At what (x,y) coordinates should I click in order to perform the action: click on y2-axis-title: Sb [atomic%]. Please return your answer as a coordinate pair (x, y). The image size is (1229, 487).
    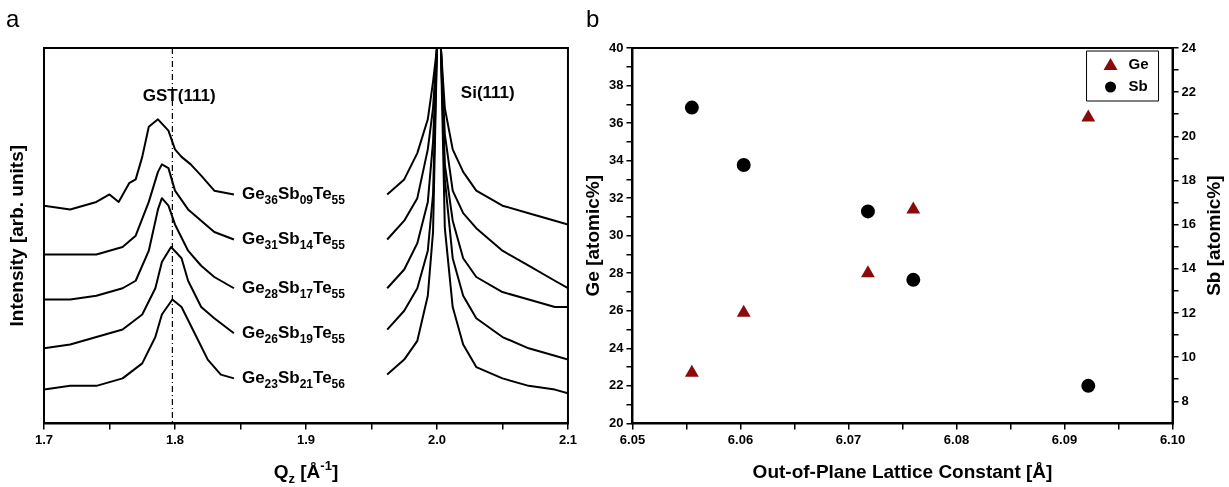
    Looking at the image, I should click on (1214, 235).